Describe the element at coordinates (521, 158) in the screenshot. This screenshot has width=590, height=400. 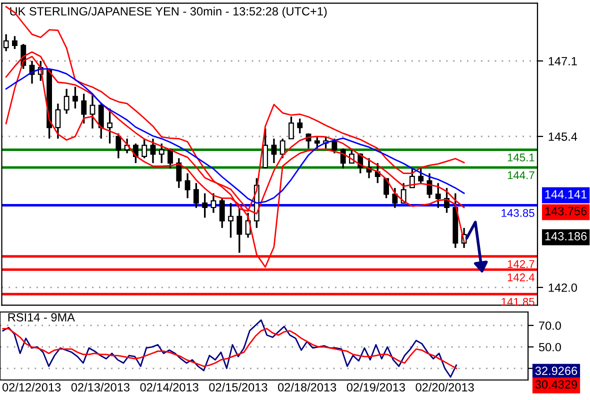
I see `ref-line-label: 145.1` at that location.